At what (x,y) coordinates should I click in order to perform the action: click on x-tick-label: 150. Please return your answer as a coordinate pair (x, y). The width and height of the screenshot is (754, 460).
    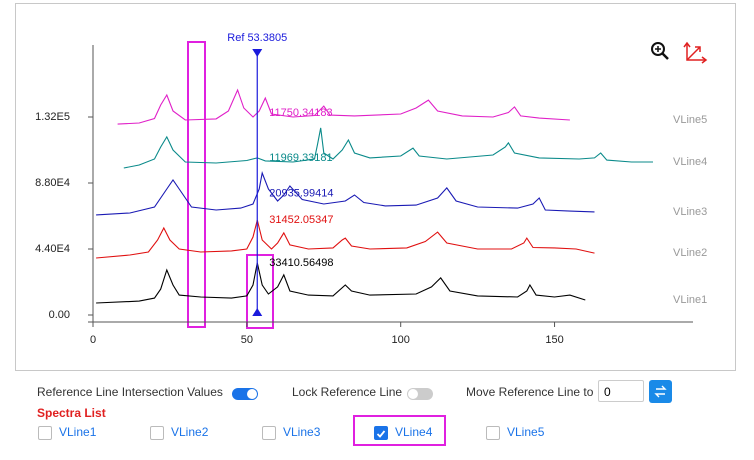
    Looking at the image, I should click on (554, 340).